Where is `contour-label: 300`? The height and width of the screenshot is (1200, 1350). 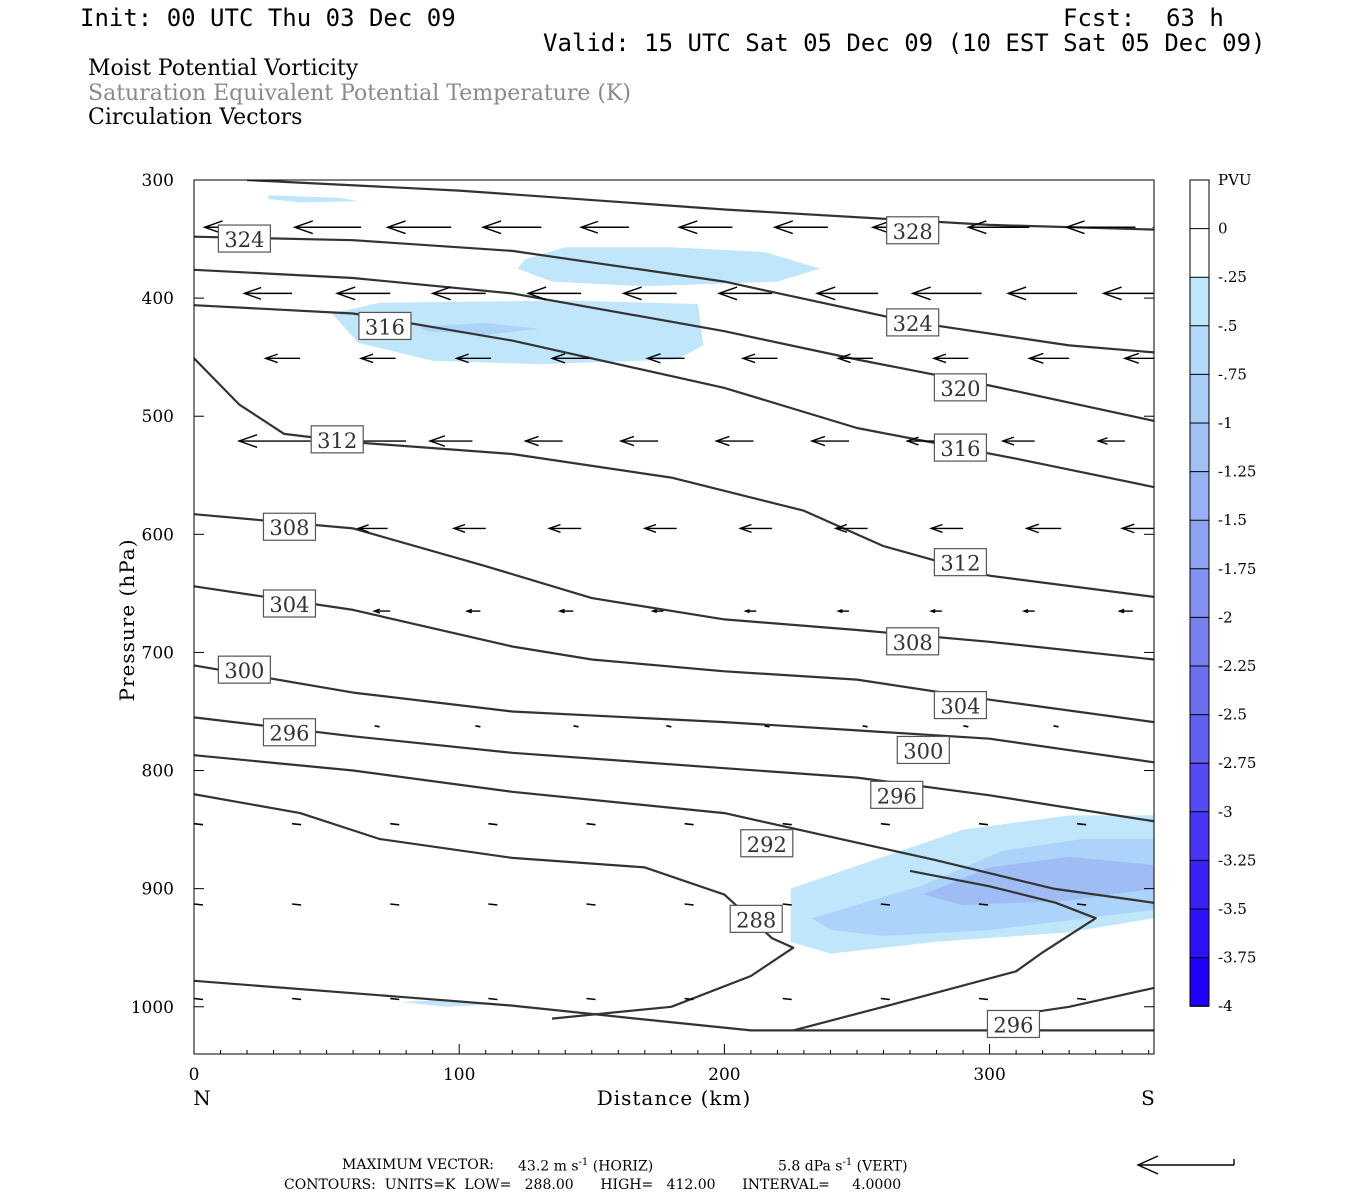
contour-label: 300 is located at coordinates (244, 669).